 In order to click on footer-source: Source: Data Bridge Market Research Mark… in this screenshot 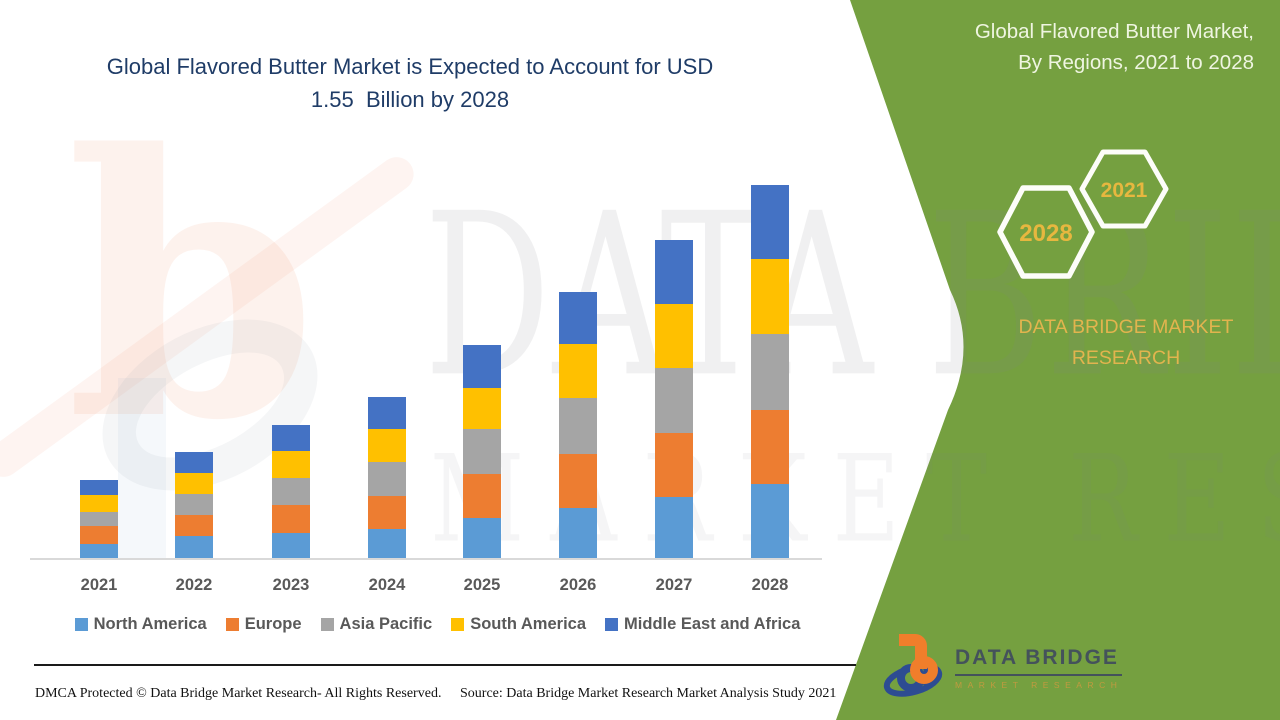, I will do `click(648, 693)`.